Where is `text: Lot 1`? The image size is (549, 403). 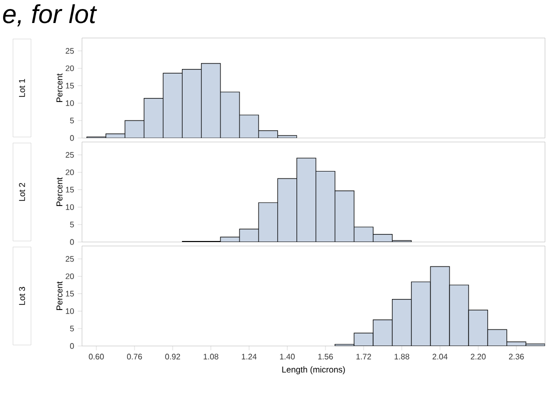 text: Lot 1 is located at coordinates (22, 87).